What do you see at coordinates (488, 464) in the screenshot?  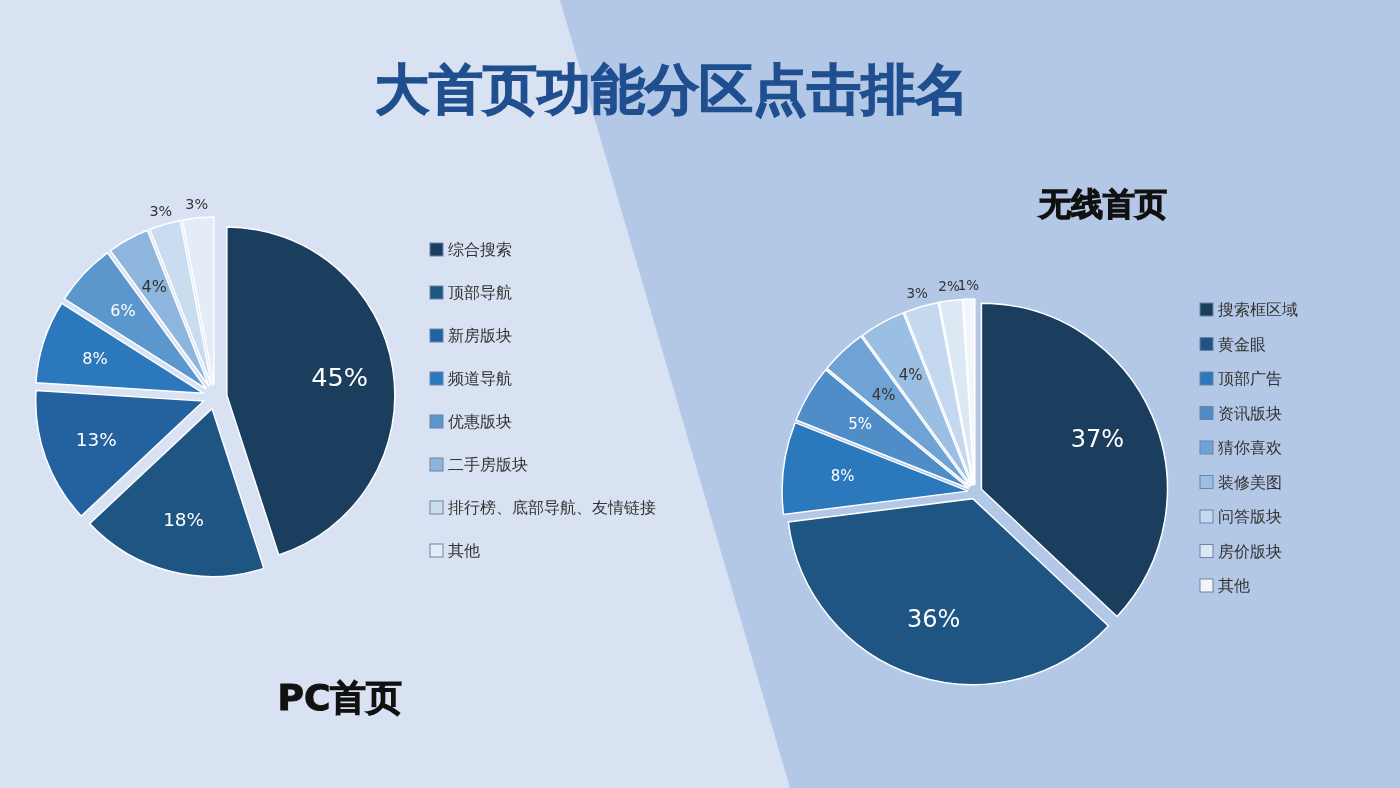 I see `legend-label: 二手房版块` at bounding box center [488, 464].